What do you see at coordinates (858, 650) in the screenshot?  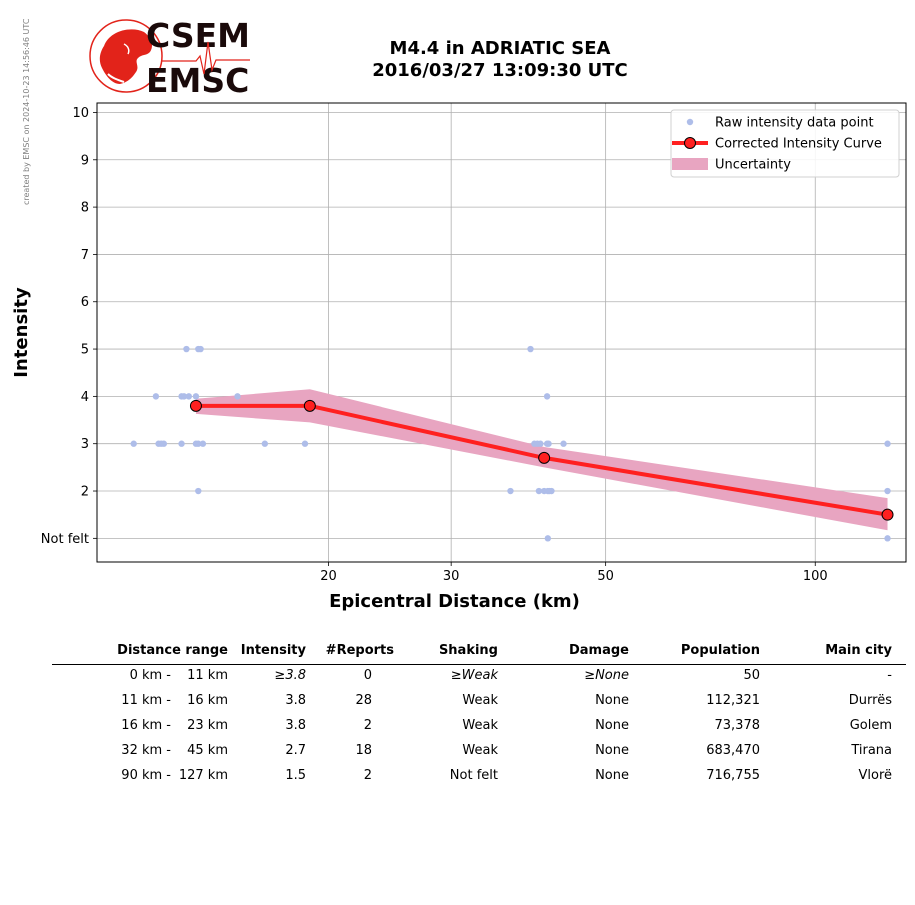 I see `column-header: Main city` at bounding box center [858, 650].